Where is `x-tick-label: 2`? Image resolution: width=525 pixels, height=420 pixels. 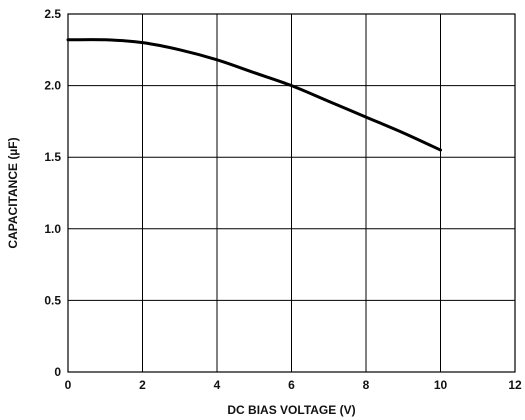 x-tick-label: 2 is located at coordinates (142, 385).